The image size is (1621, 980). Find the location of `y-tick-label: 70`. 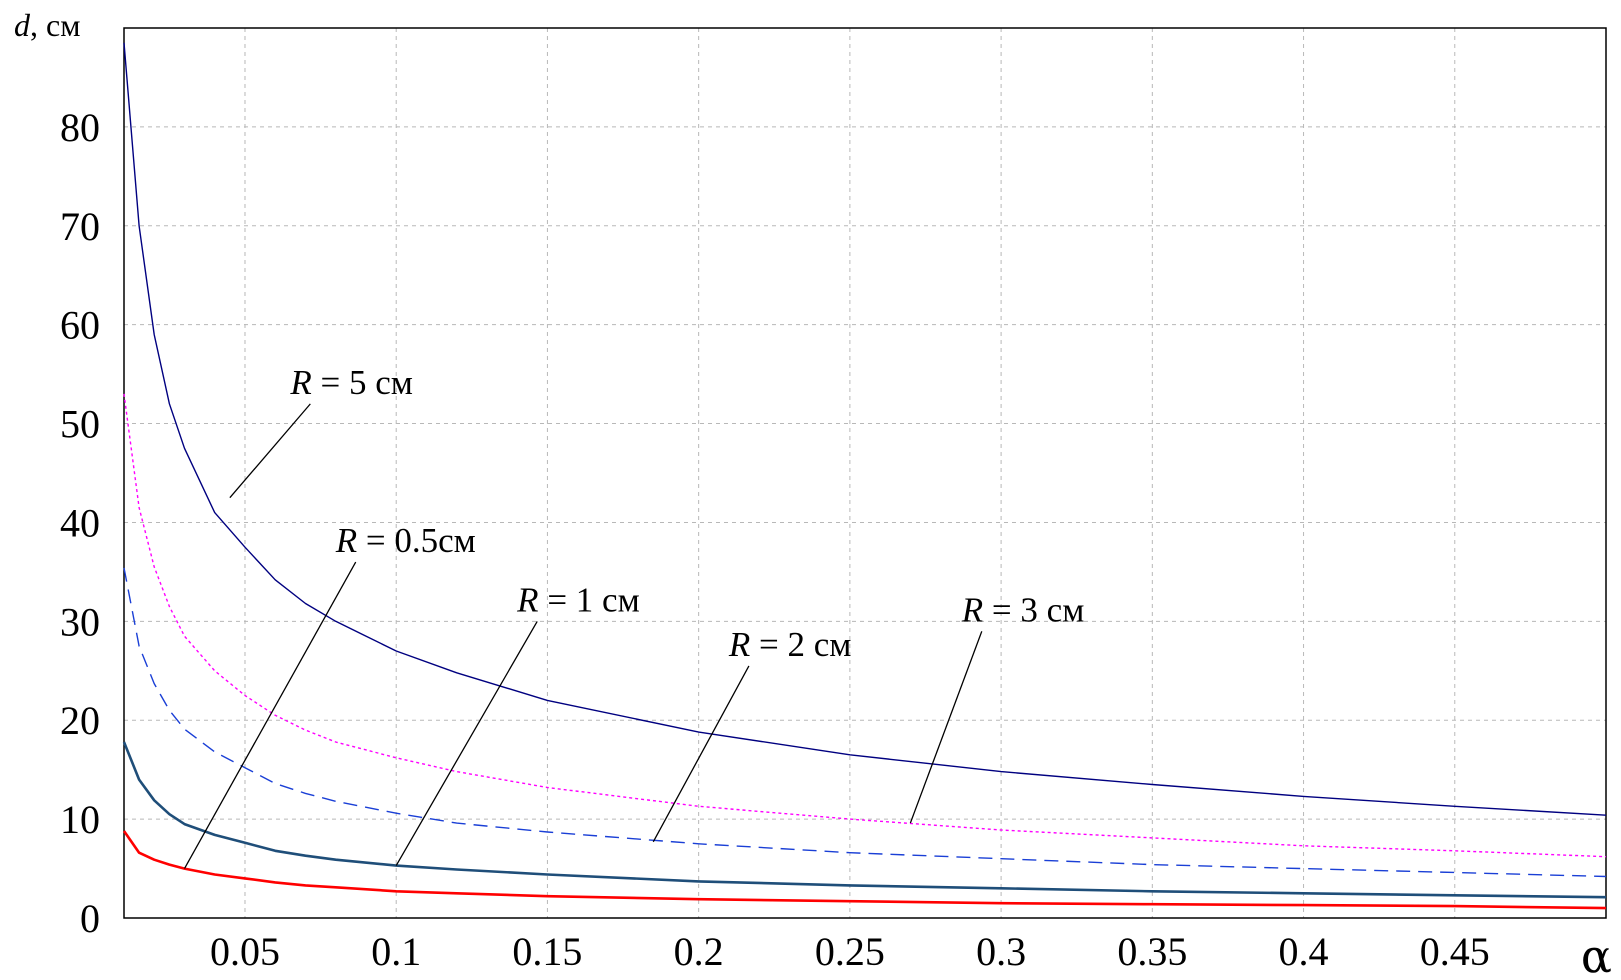

y-tick-label: 70 is located at coordinates (80, 226).